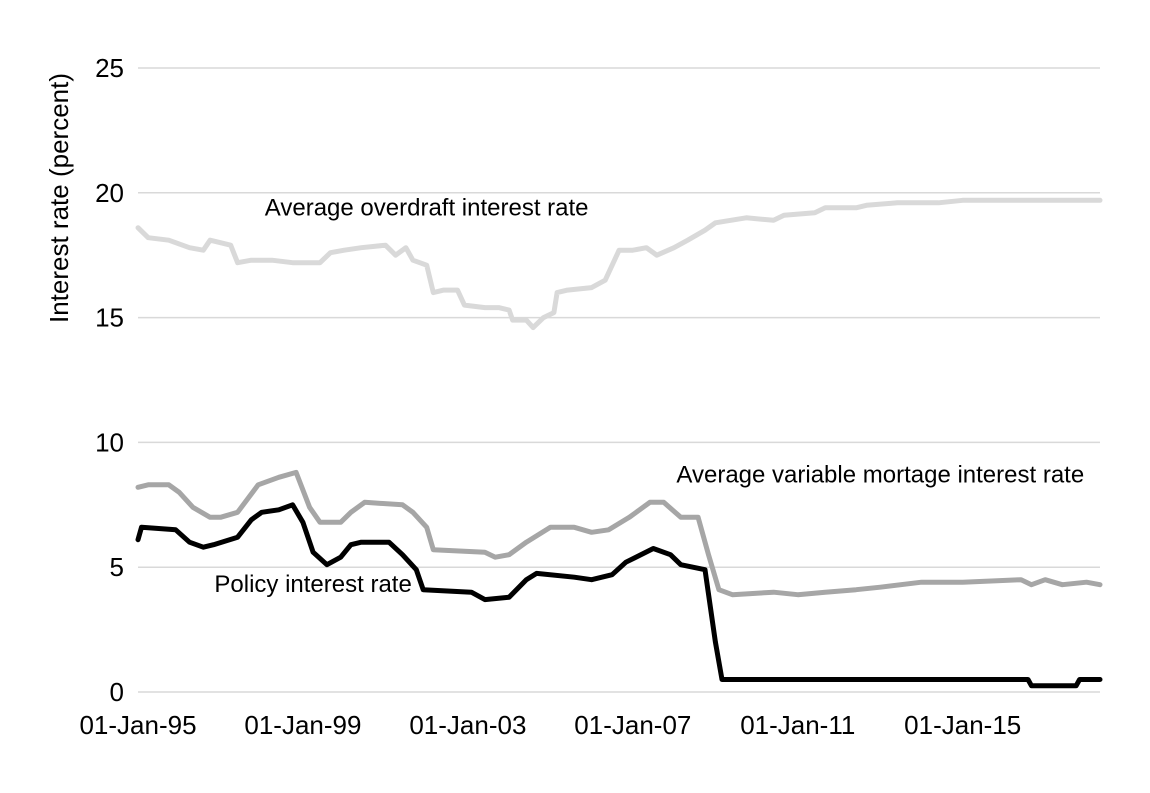 Image resolution: width=1150 pixels, height=793 pixels. What do you see at coordinates (312, 584) in the screenshot?
I see `series-annotation-label: Policy interest rate` at bounding box center [312, 584].